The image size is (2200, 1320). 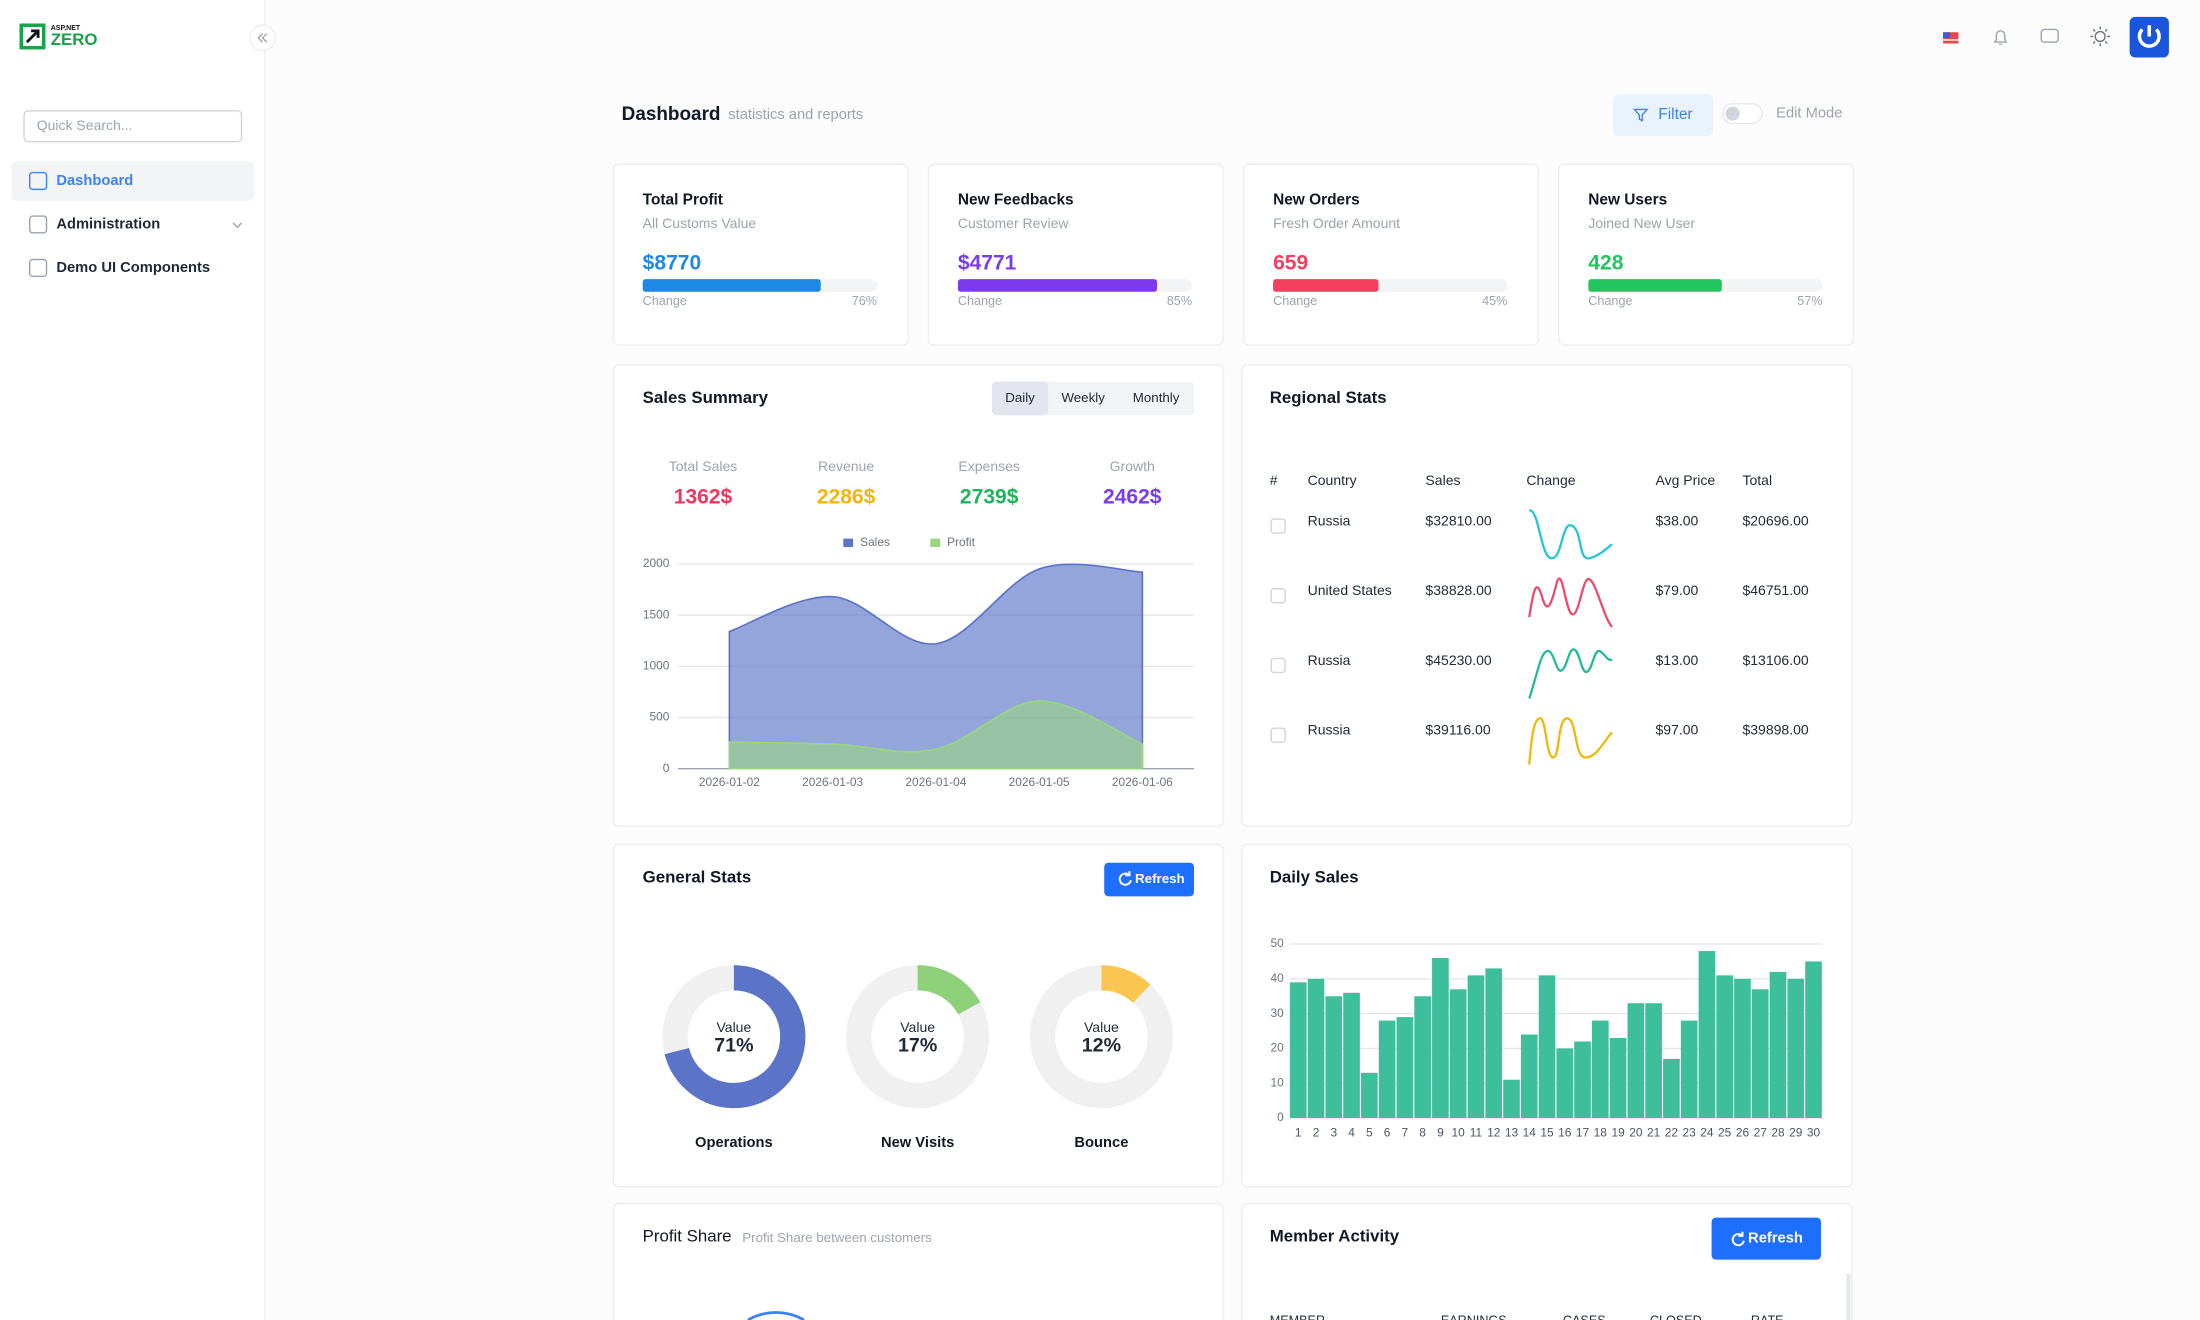 What do you see at coordinates (2000, 37) in the screenshot?
I see `notification-icon` at bounding box center [2000, 37].